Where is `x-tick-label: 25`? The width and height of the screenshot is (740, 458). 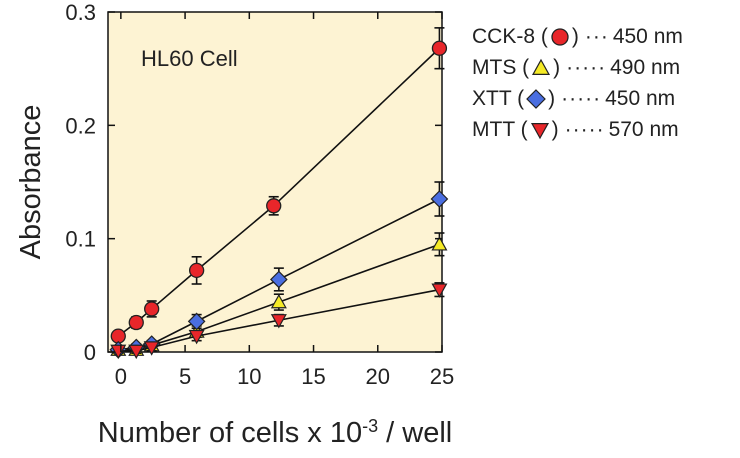
x-tick-label: 25 is located at coordinates (442, 376).